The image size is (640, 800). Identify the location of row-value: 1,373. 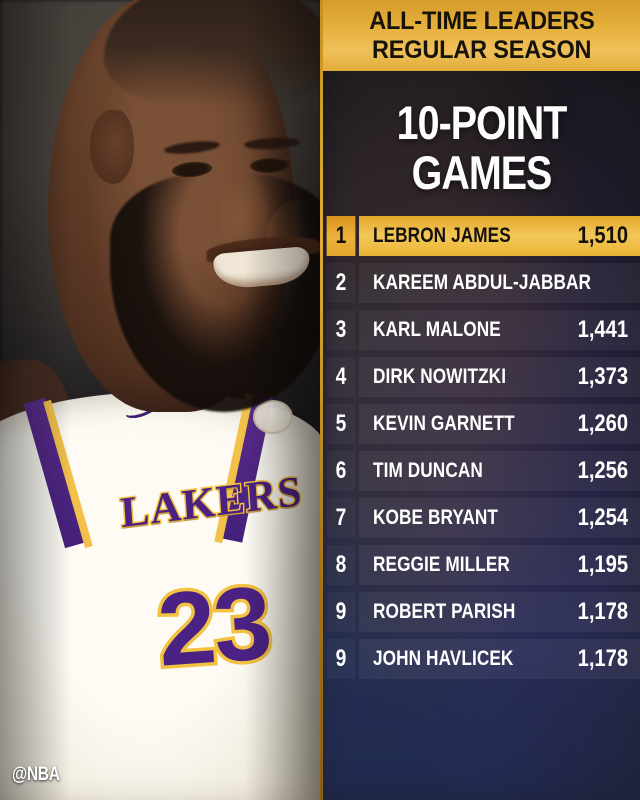
(602, 376).